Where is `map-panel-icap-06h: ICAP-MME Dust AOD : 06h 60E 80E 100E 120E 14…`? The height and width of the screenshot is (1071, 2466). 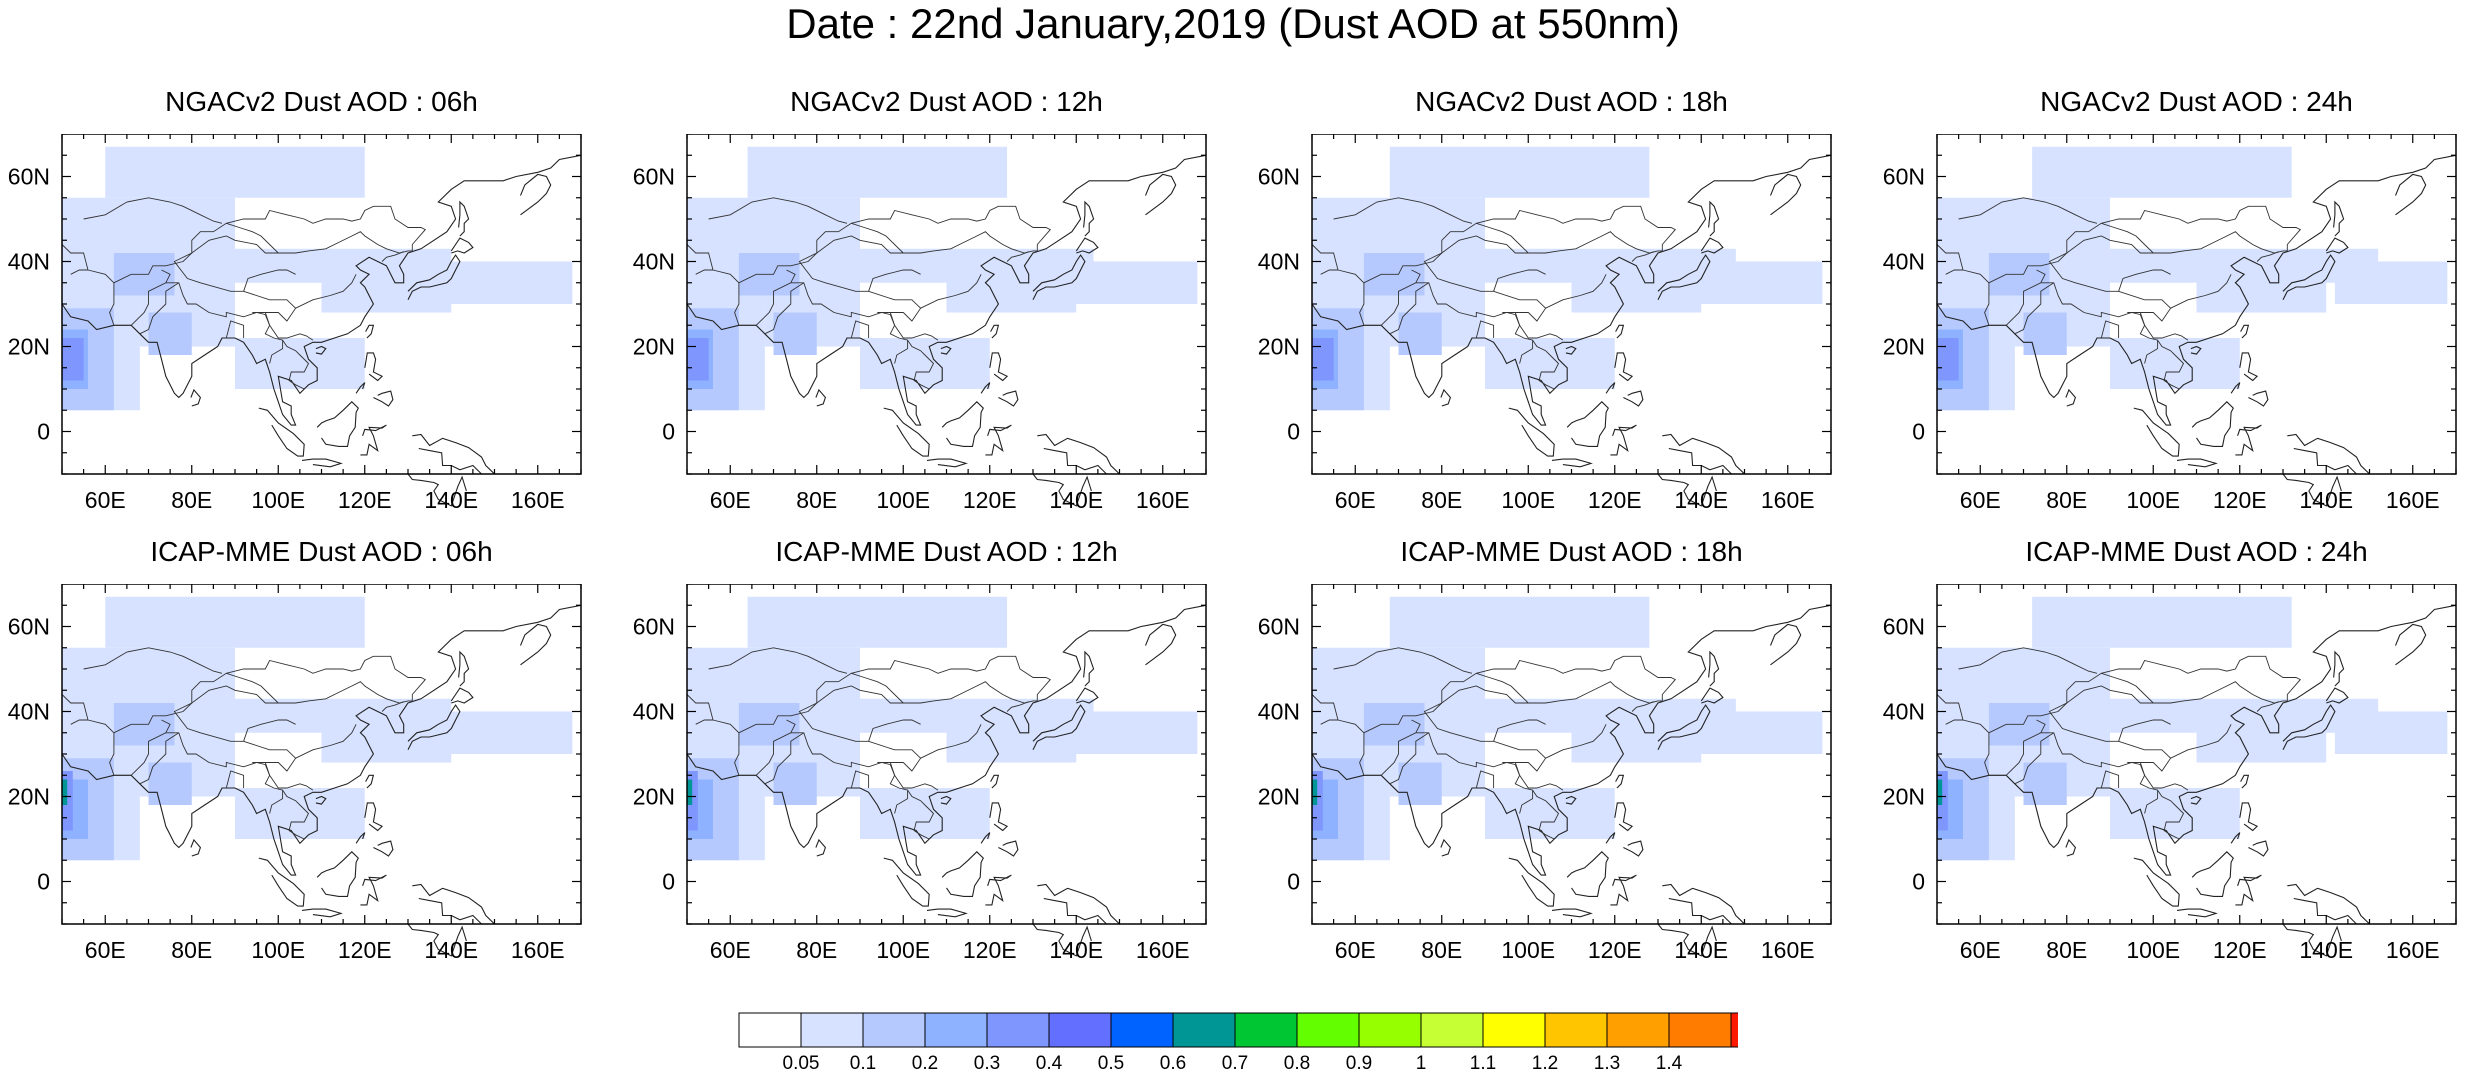 map-panel-icap-06h: ICAP-MME Dust AOD : 06h 60E 80E 100E 120E 14… is located at coordinates (294, 756).